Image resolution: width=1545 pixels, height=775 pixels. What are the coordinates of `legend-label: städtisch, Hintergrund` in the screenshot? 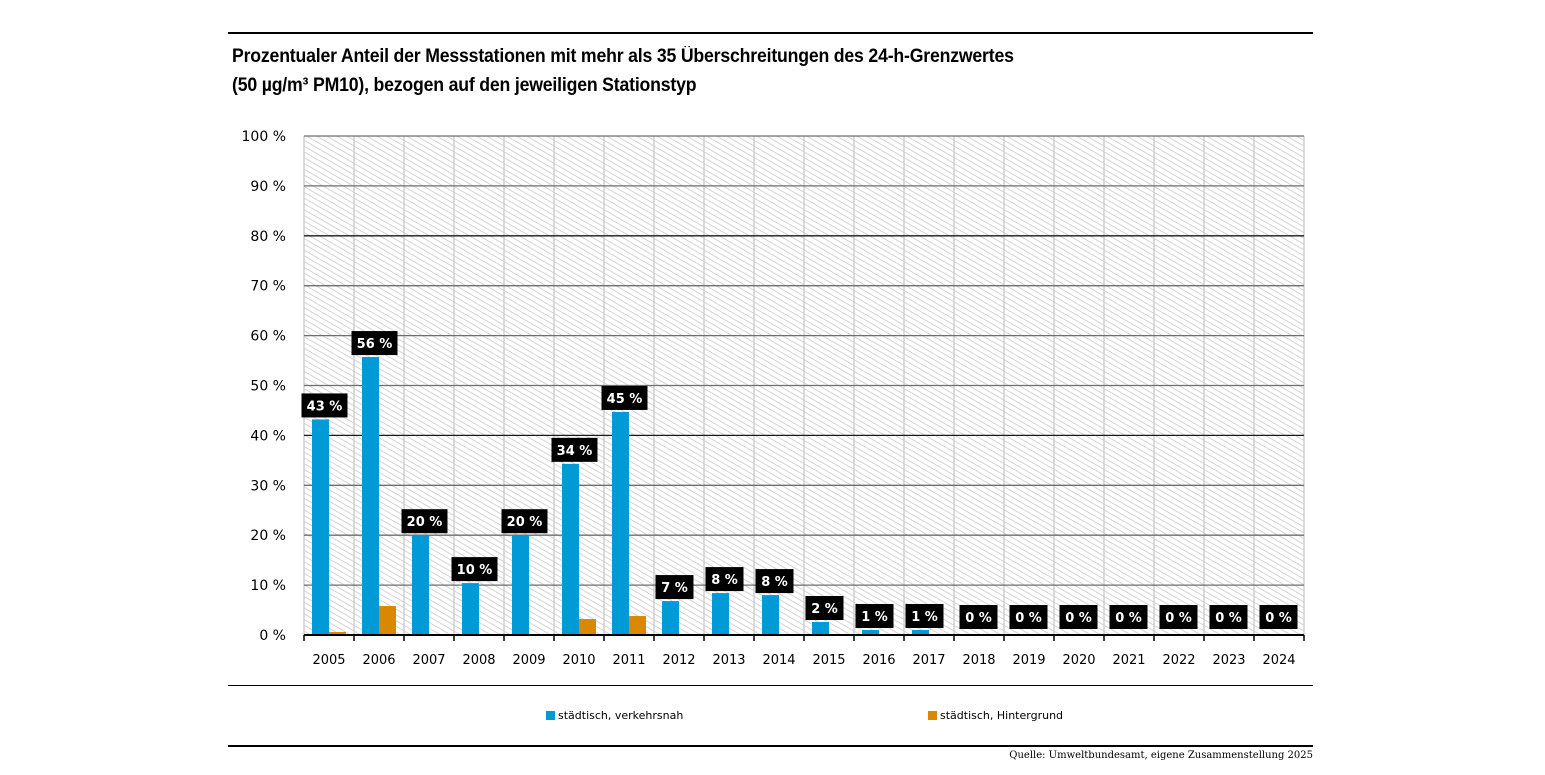 It's located at (1002, 715).